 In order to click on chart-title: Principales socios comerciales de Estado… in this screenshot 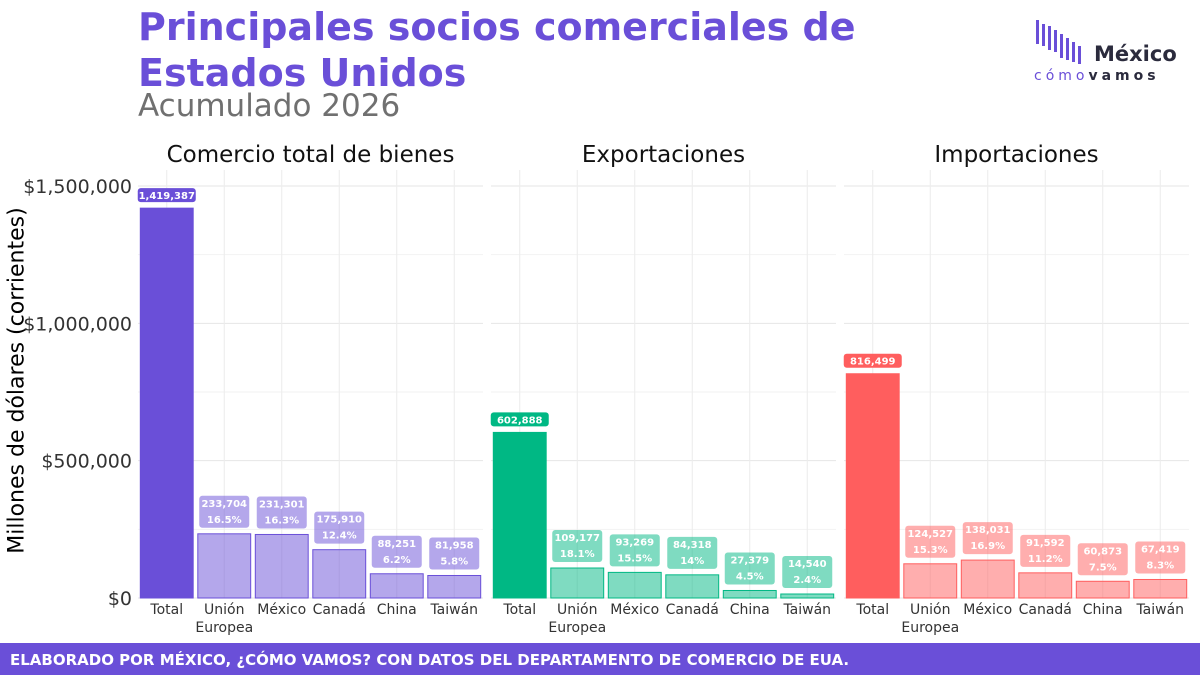, I will do `click(497, 50)`.